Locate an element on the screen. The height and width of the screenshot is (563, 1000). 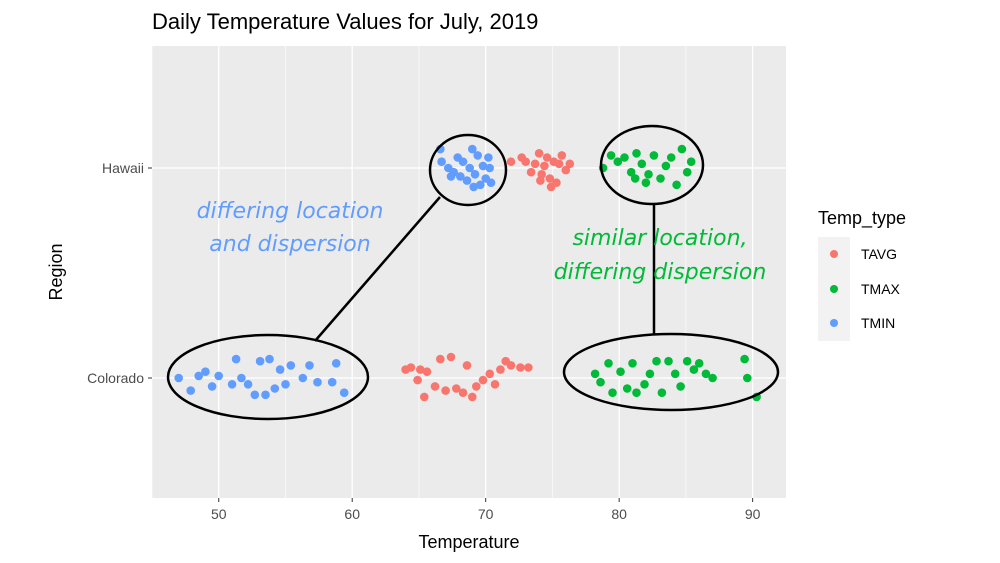
x-tick-label: 90 is located at coordinates (753, 514).